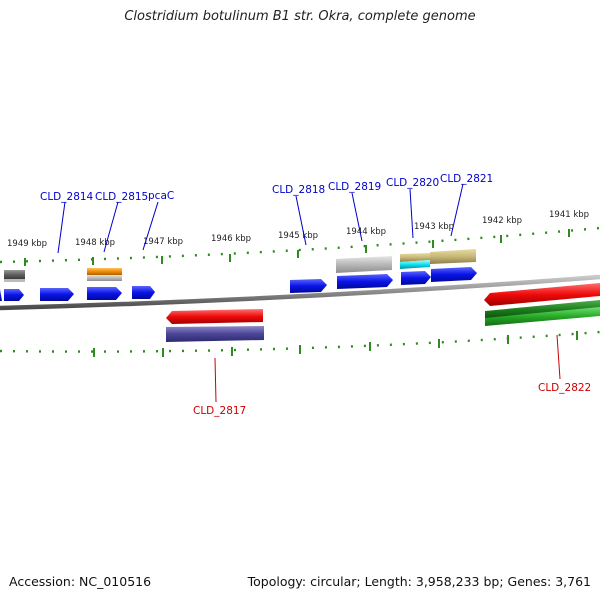 This screenshot has height=600, width=600. Describe the element at coordinates (564, 388) in the screenshot. I see `gene-label: CLD_2822` at that location.